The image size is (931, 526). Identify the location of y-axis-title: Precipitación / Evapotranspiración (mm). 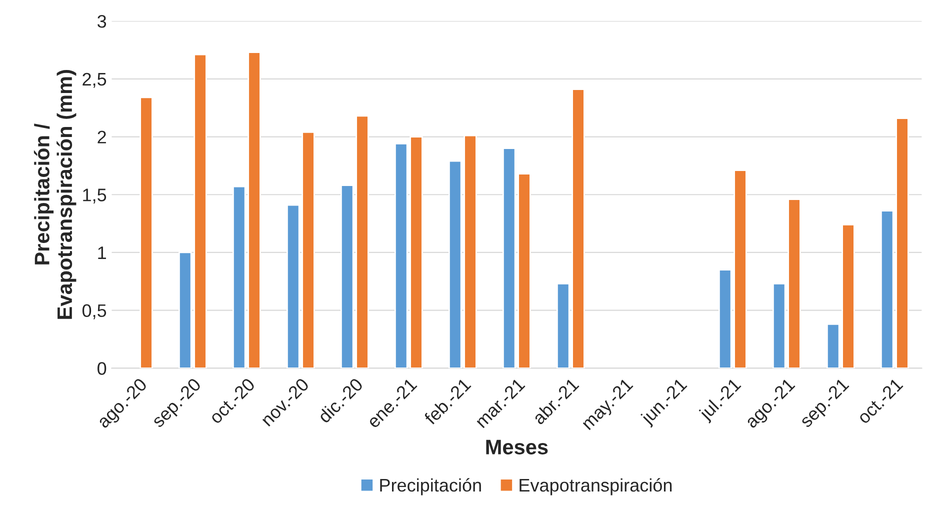
(55, 194).